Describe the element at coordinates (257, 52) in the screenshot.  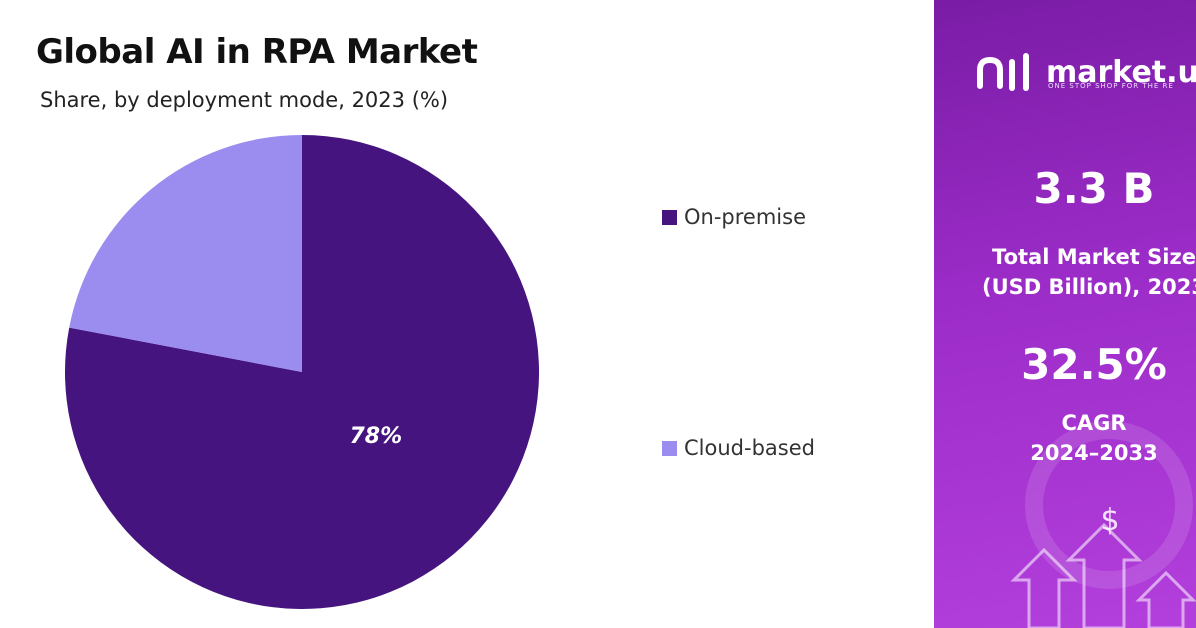
I see `chart-title: Global AI in RPA Market` at that location.